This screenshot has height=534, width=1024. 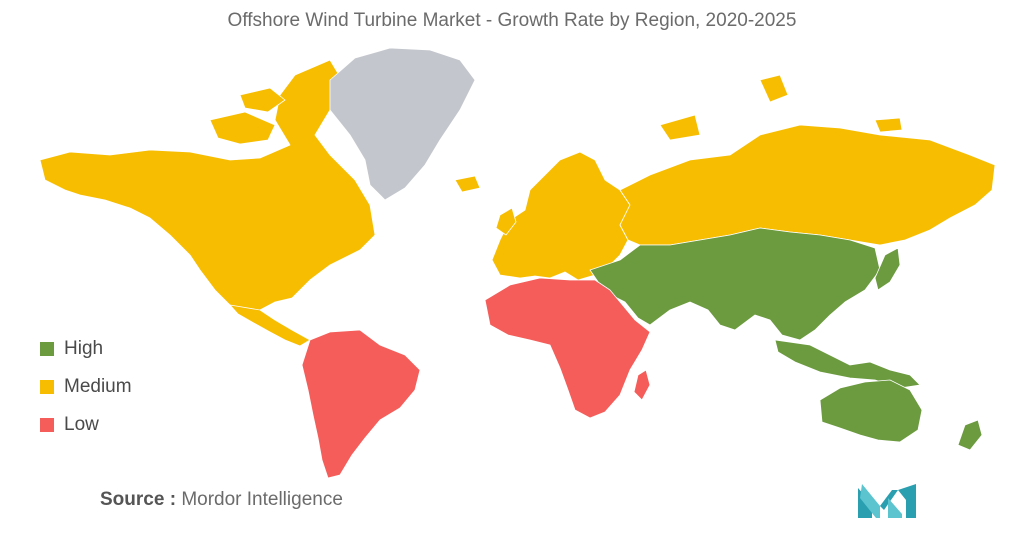 I want to click on region-iceland-uk, so click(x=485, y=205).